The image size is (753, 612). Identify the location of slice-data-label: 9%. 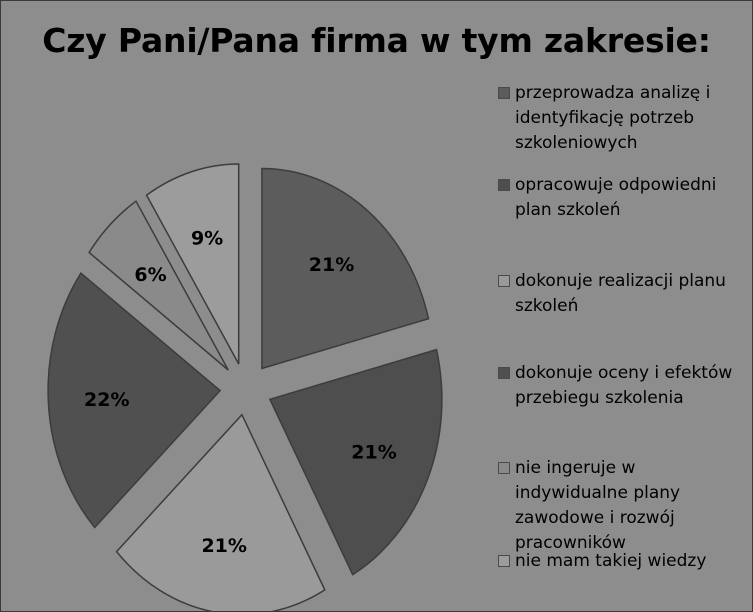
(207, 238).